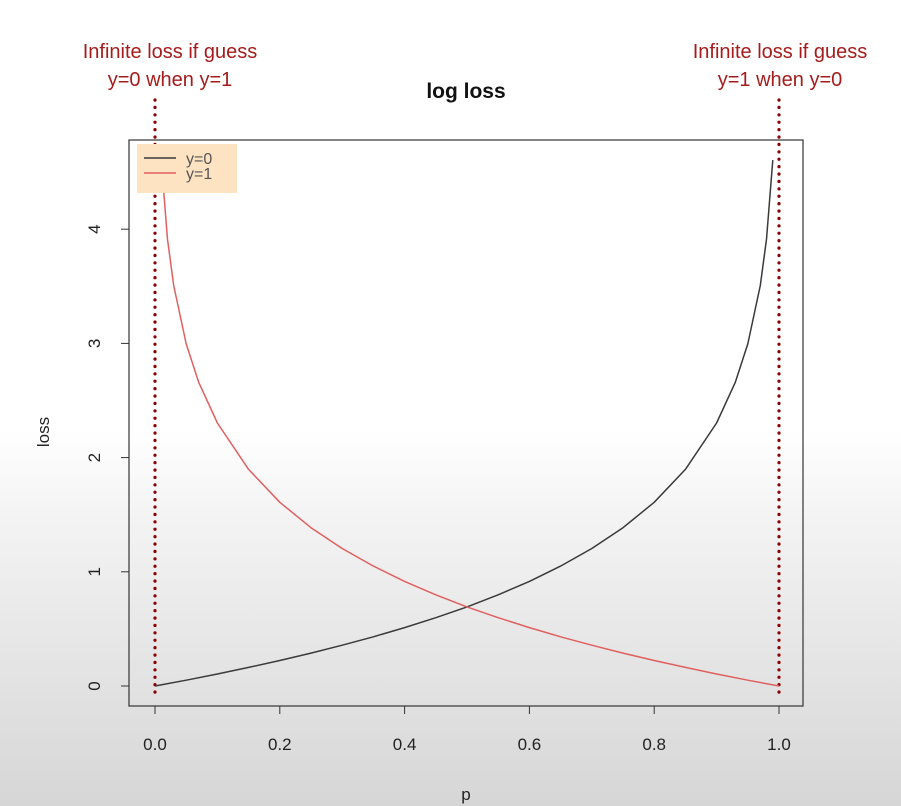 The image size is (901, 806). Describe the element at coordinates (94, 457) in the screenshot. I see `y-tick-label: 2` at that location.